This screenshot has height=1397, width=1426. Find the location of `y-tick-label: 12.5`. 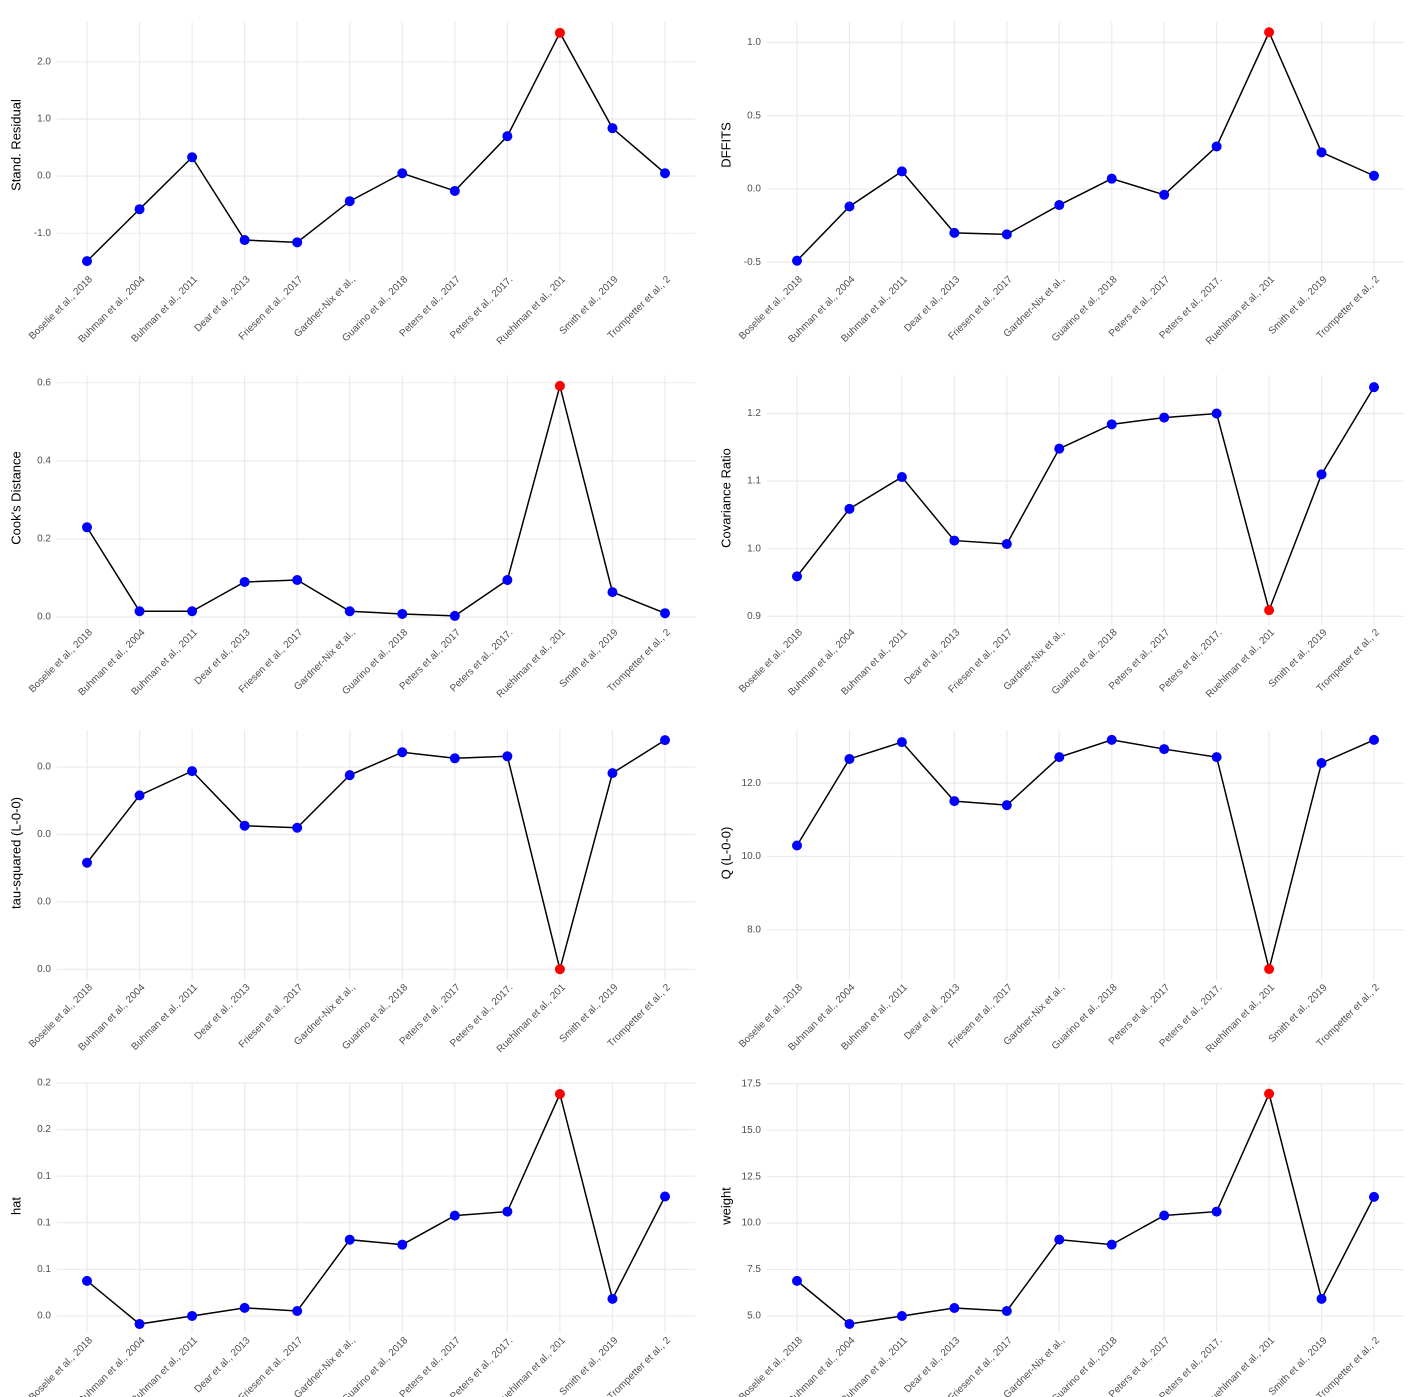

y-tick-label: 12.5 is located at coordinates (752, 1176).